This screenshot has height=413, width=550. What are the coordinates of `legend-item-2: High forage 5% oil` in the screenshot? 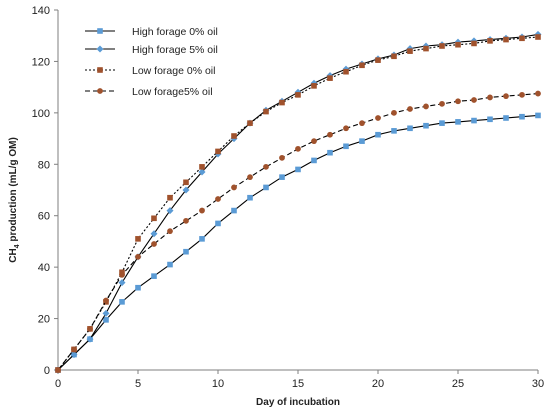 It's located at (151, 50).